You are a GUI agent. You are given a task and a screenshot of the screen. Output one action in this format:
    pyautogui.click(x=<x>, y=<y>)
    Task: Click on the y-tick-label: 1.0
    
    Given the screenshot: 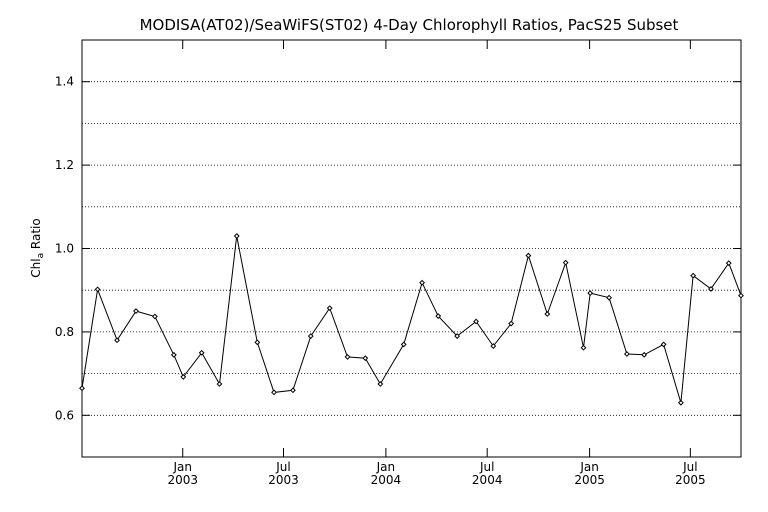 What is the action you would take?
    pyautogui.click(x=64, y=249)
    